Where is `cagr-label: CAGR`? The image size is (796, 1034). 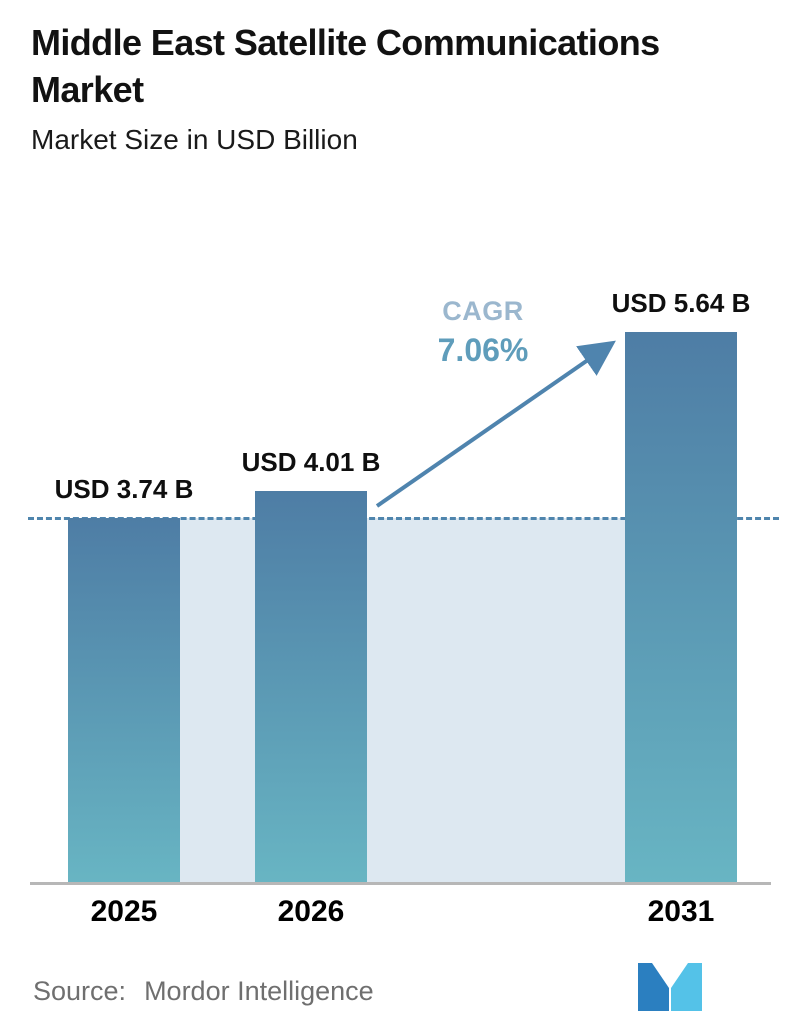
cagr-label: CAGR is located at coordinates (483, 311).